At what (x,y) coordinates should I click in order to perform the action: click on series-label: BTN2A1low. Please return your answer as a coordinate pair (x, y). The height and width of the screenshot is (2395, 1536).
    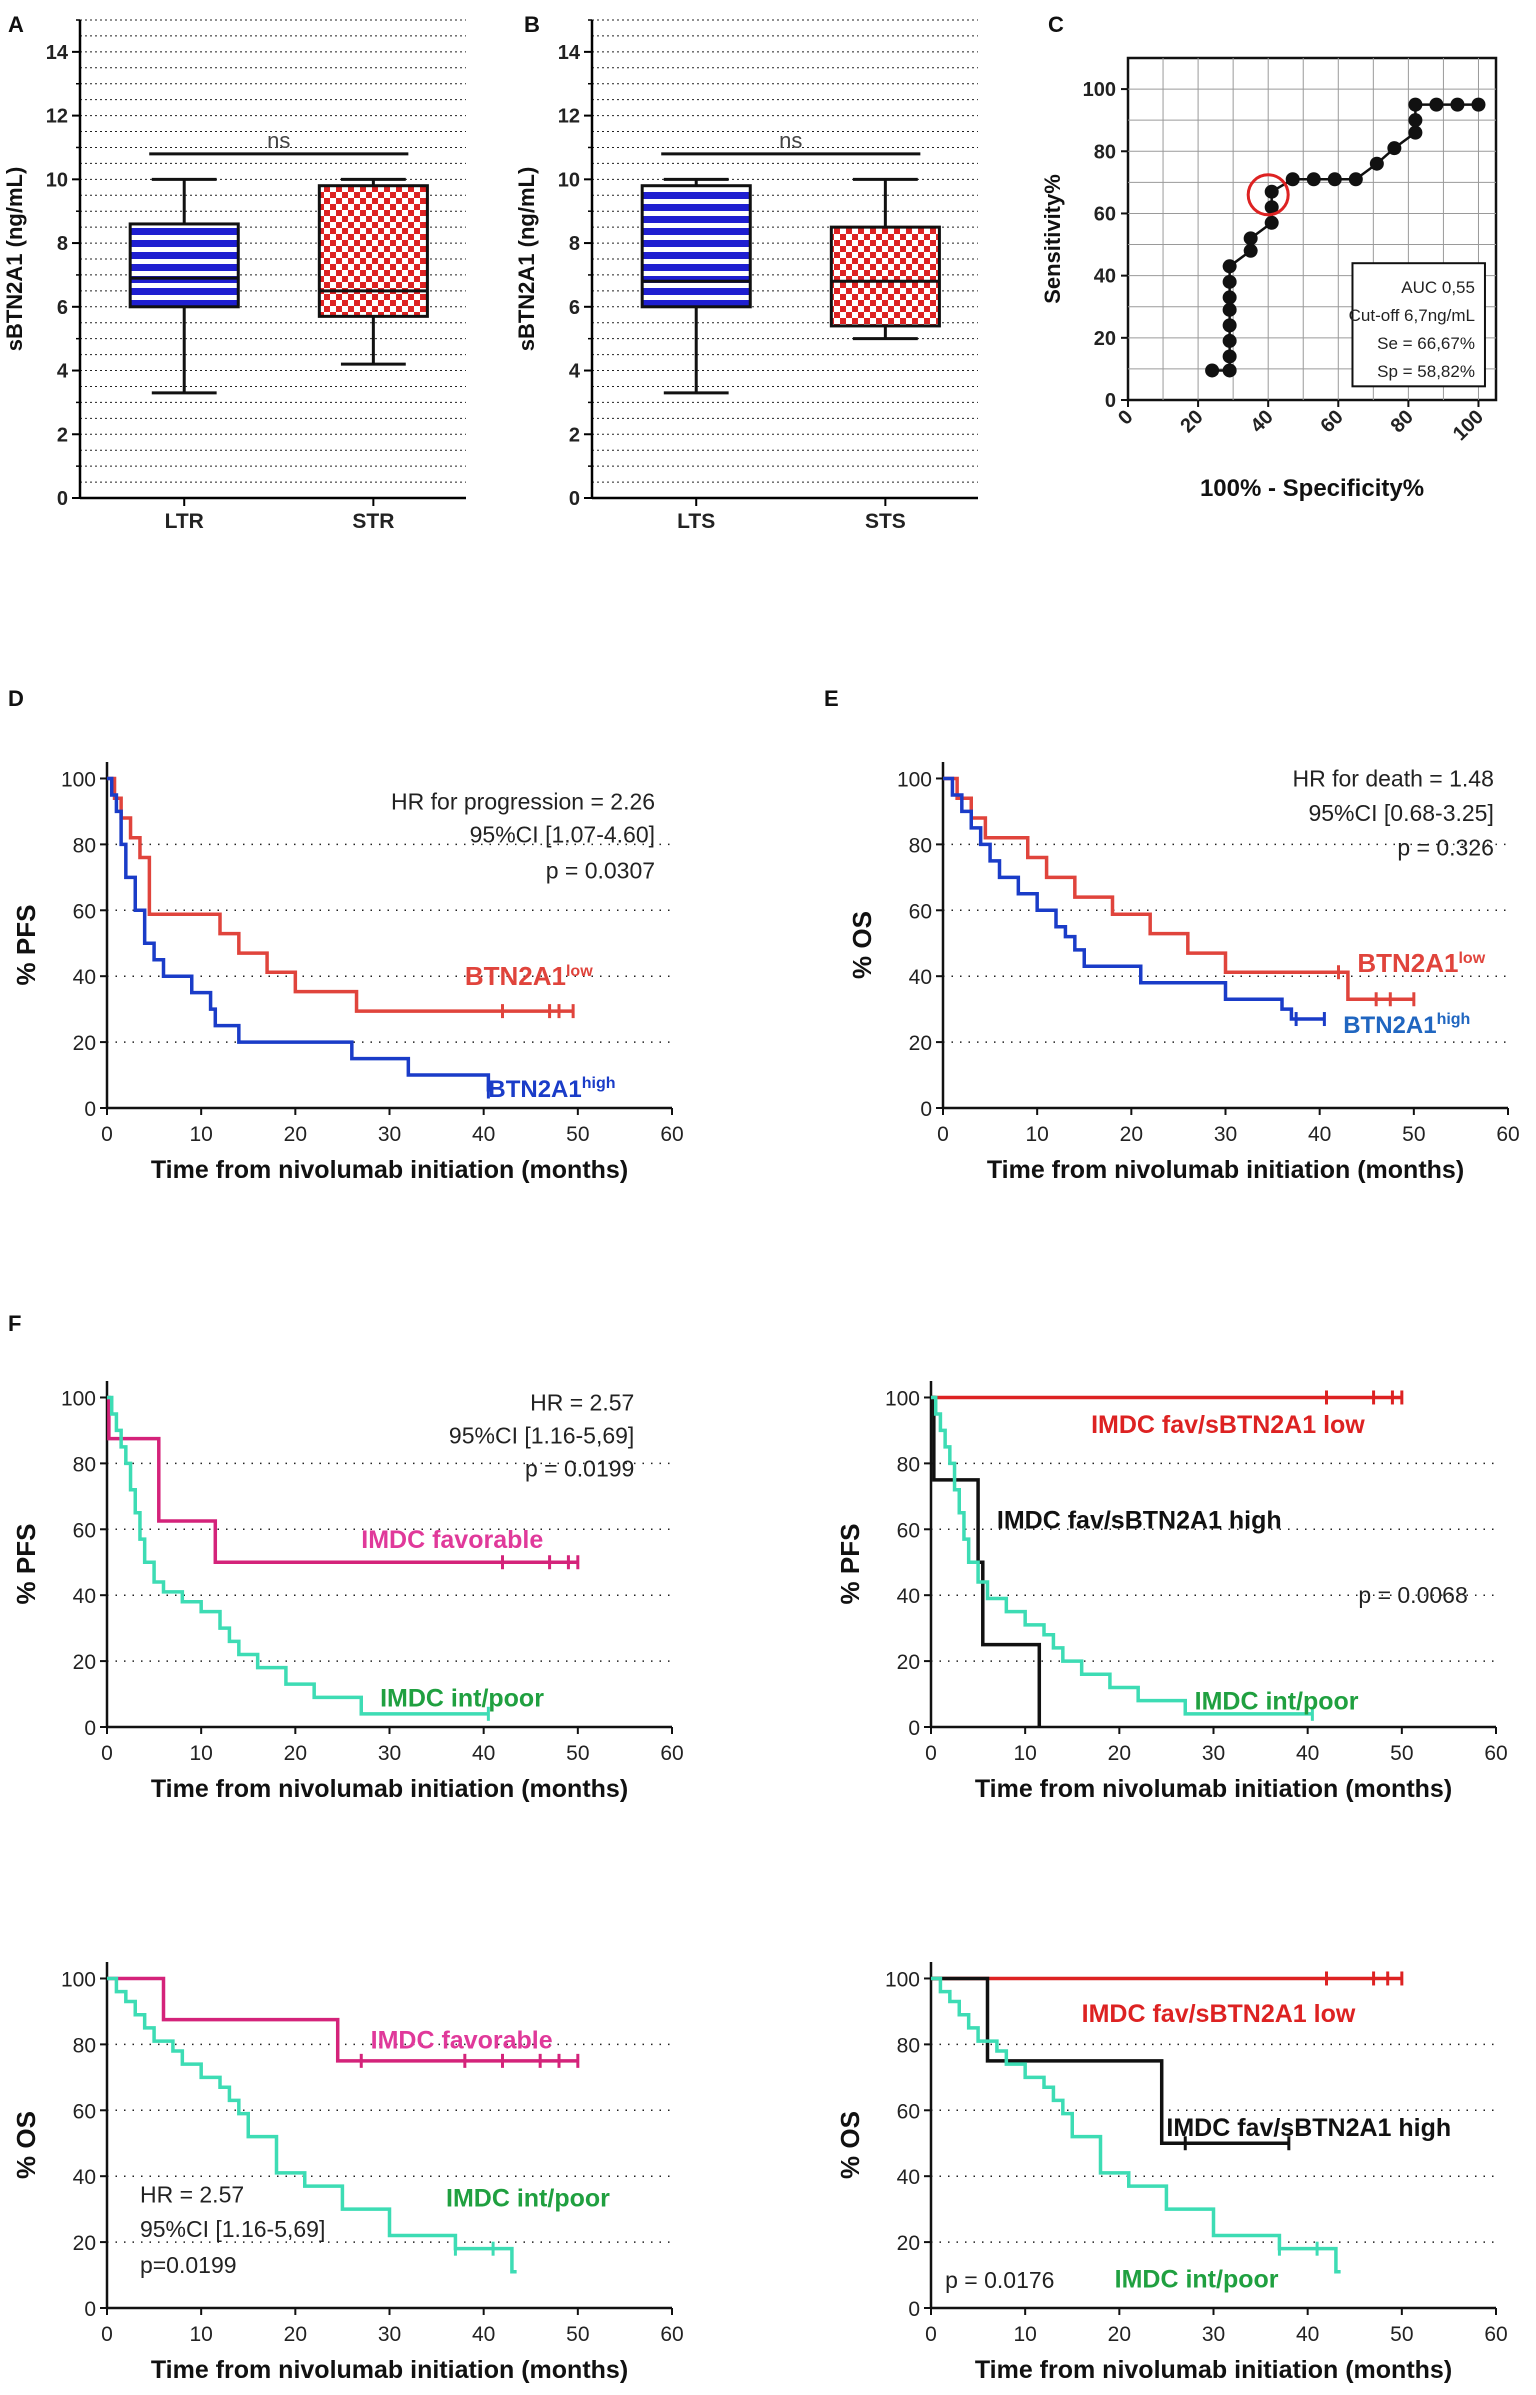
    Looking at the image, I should click on (1421, 963).